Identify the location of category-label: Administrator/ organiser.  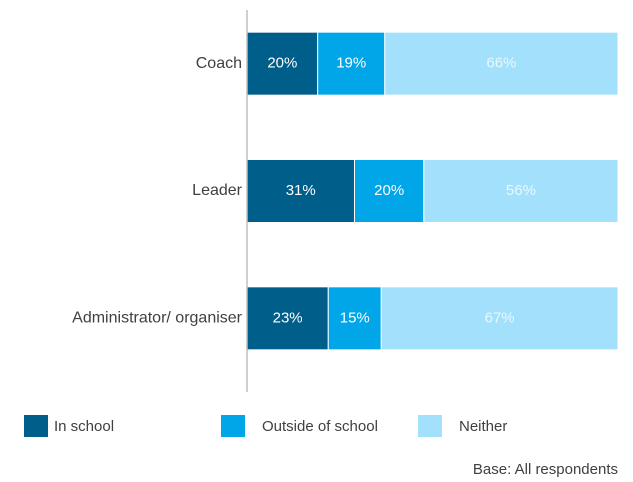
(157, 318).